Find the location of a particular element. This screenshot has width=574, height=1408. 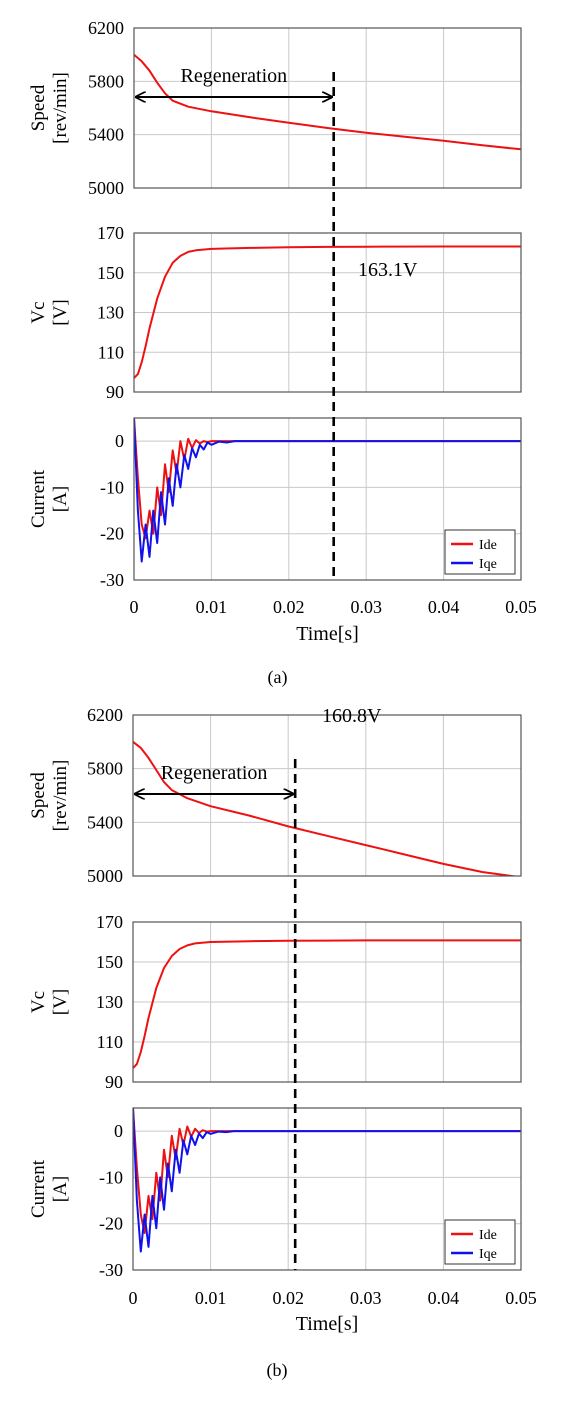

figure-caption: (a) is located at coordinates (278, 677).